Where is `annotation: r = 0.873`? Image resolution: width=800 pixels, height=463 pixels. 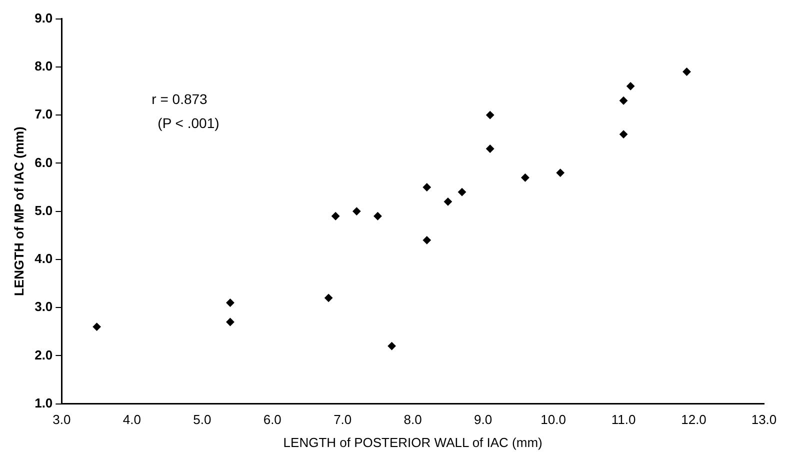 annotation: r = 0.873 is located at coordinates (180, 98).